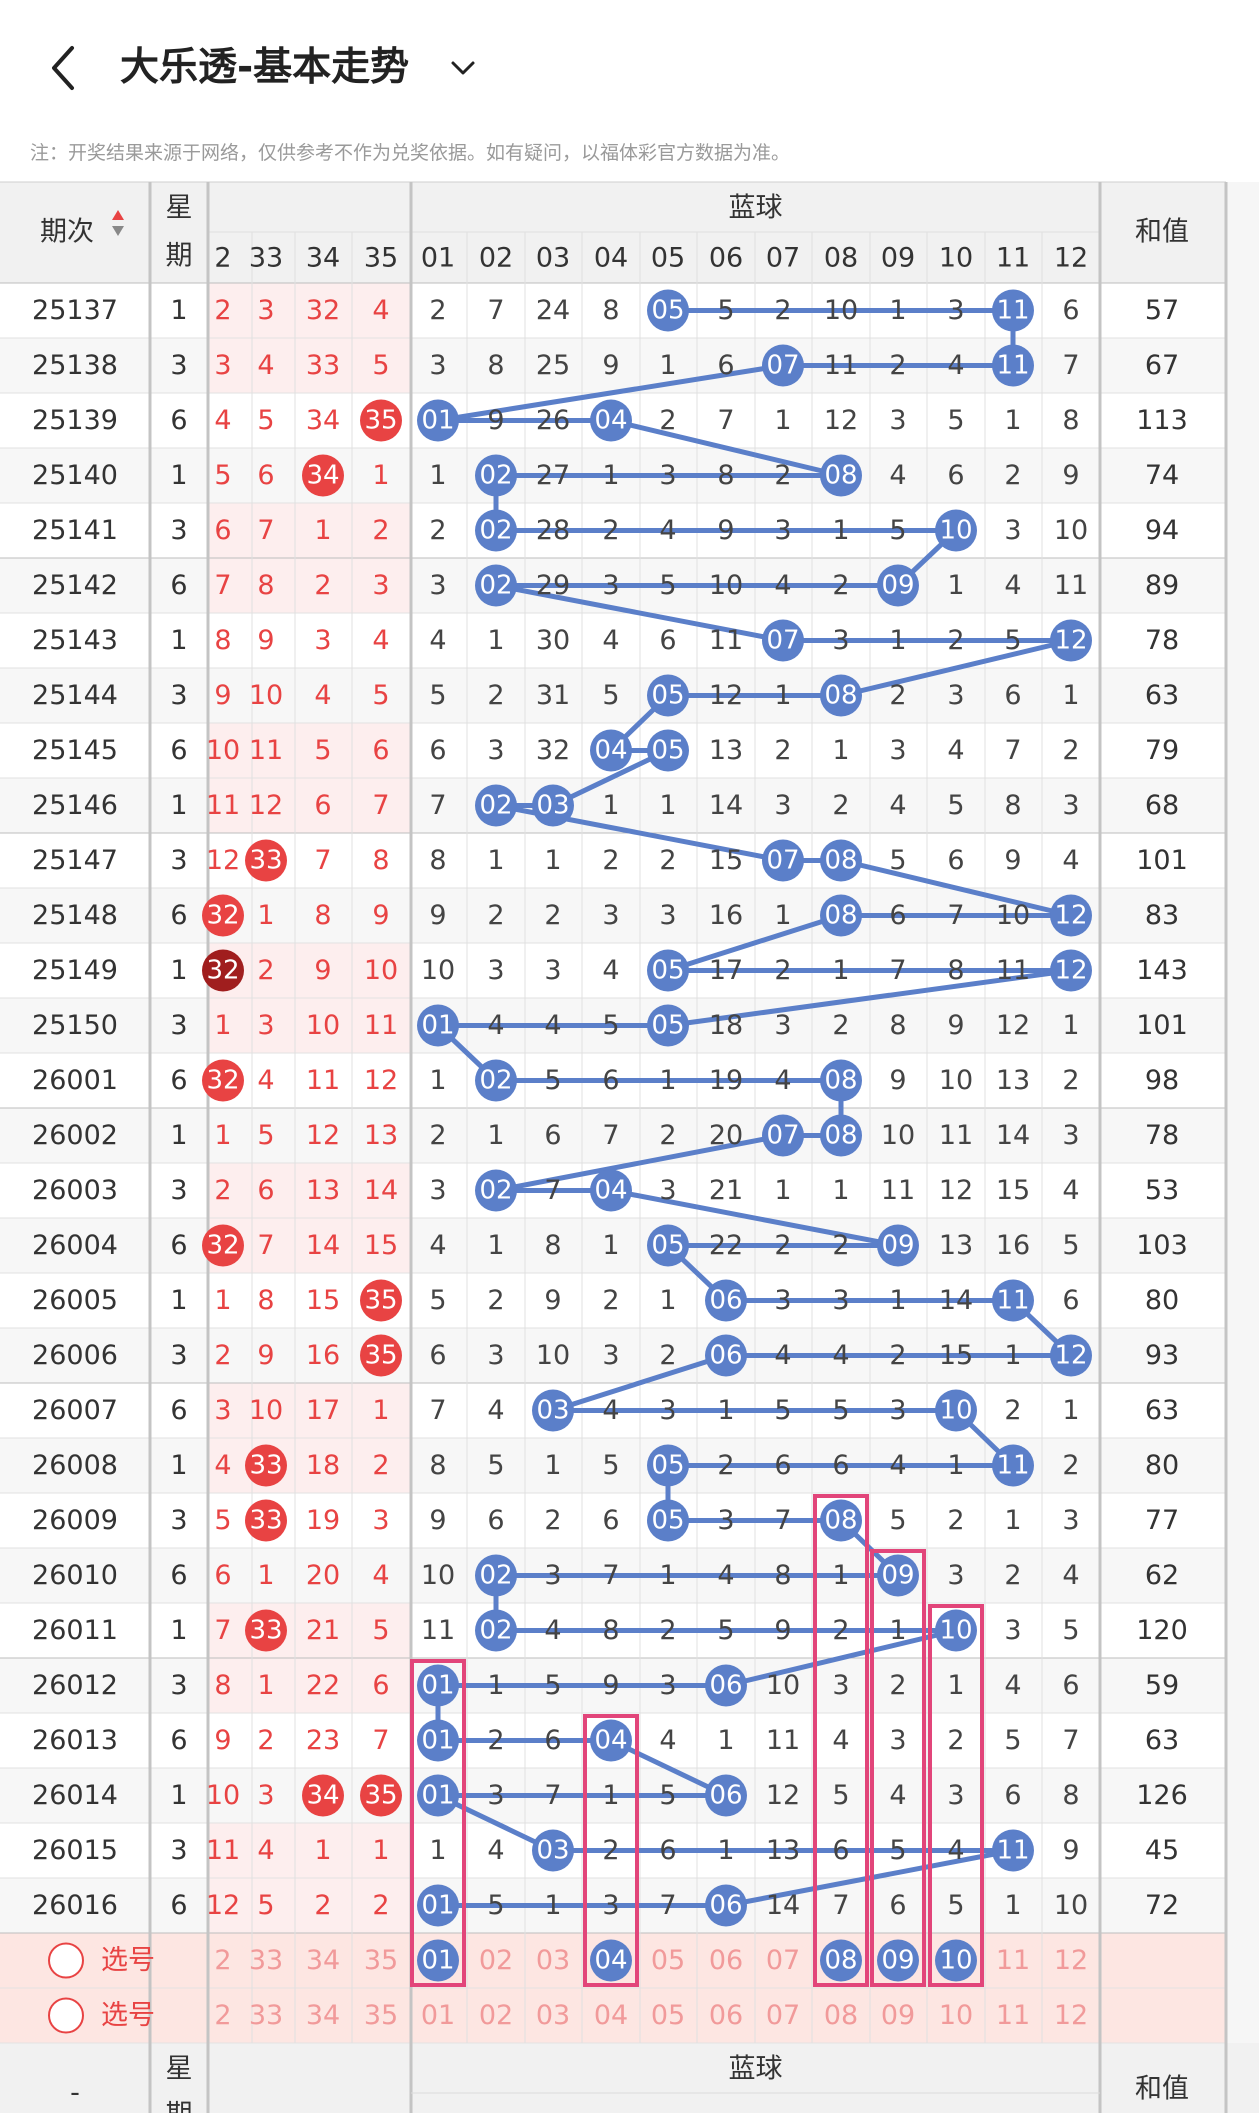 This screenshot has width=1259, height=2113. Describe the element at coordinates (1162, 1300) in the screenshot. I see `sum-cell: 80` at that location.